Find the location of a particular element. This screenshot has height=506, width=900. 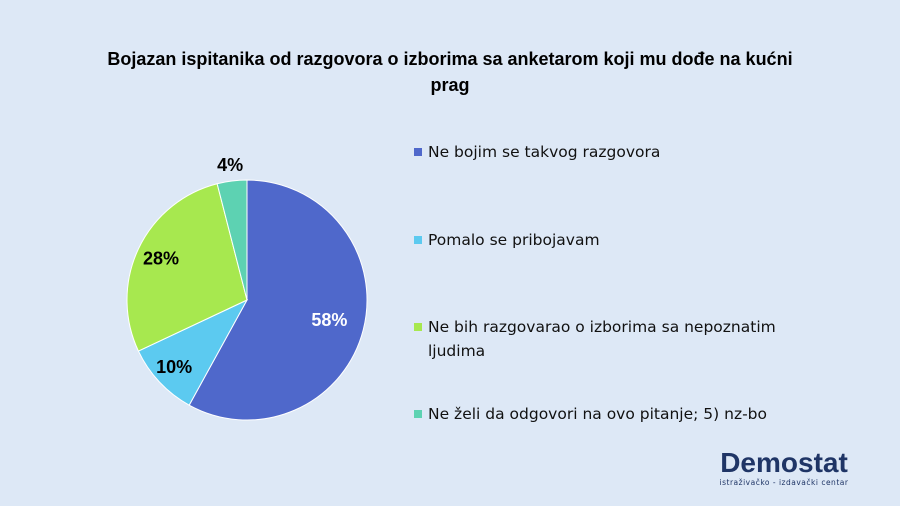

data-label: 28% is located at coordinates (161, 258).